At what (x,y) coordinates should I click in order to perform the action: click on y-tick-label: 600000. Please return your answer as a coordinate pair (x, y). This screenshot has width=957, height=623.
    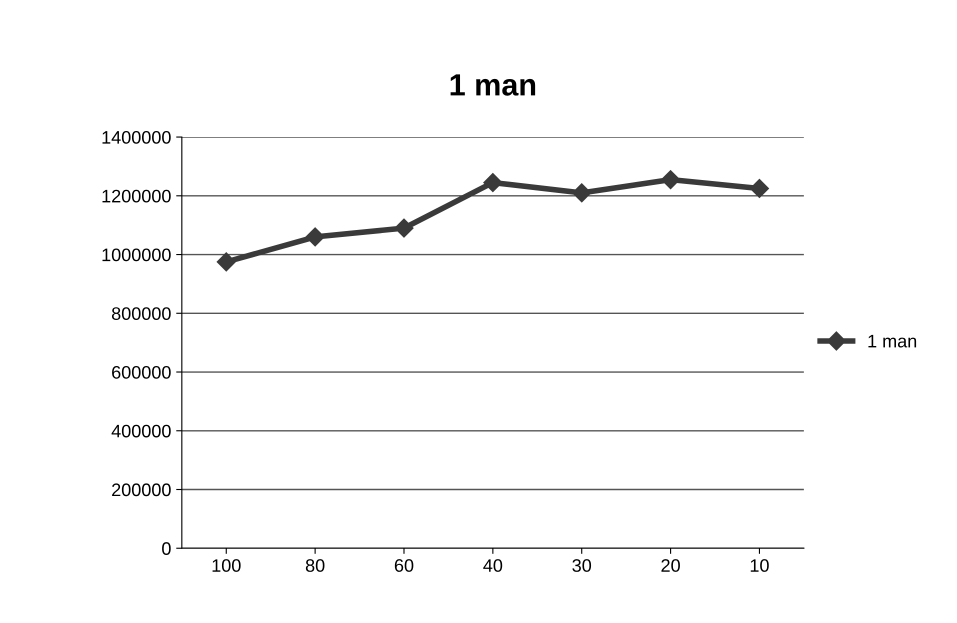
    Looking at the image, I should click on (141, 372).